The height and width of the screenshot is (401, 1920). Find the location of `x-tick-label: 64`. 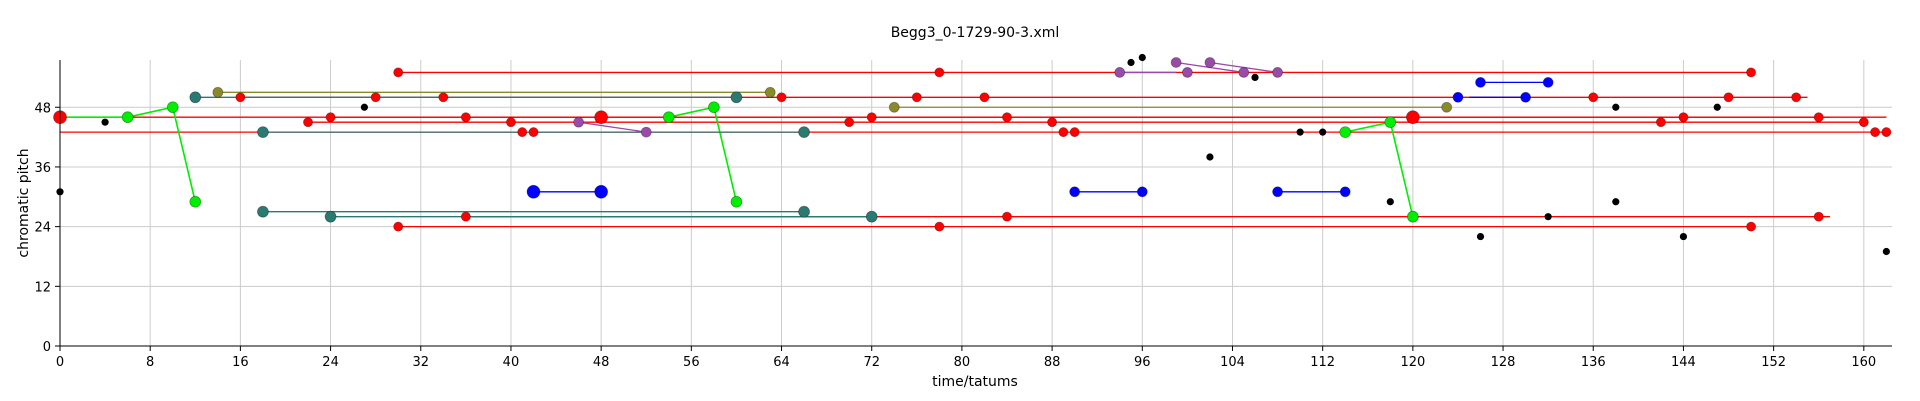

x-tick-label: 64 is located at coordinates (781, 362).